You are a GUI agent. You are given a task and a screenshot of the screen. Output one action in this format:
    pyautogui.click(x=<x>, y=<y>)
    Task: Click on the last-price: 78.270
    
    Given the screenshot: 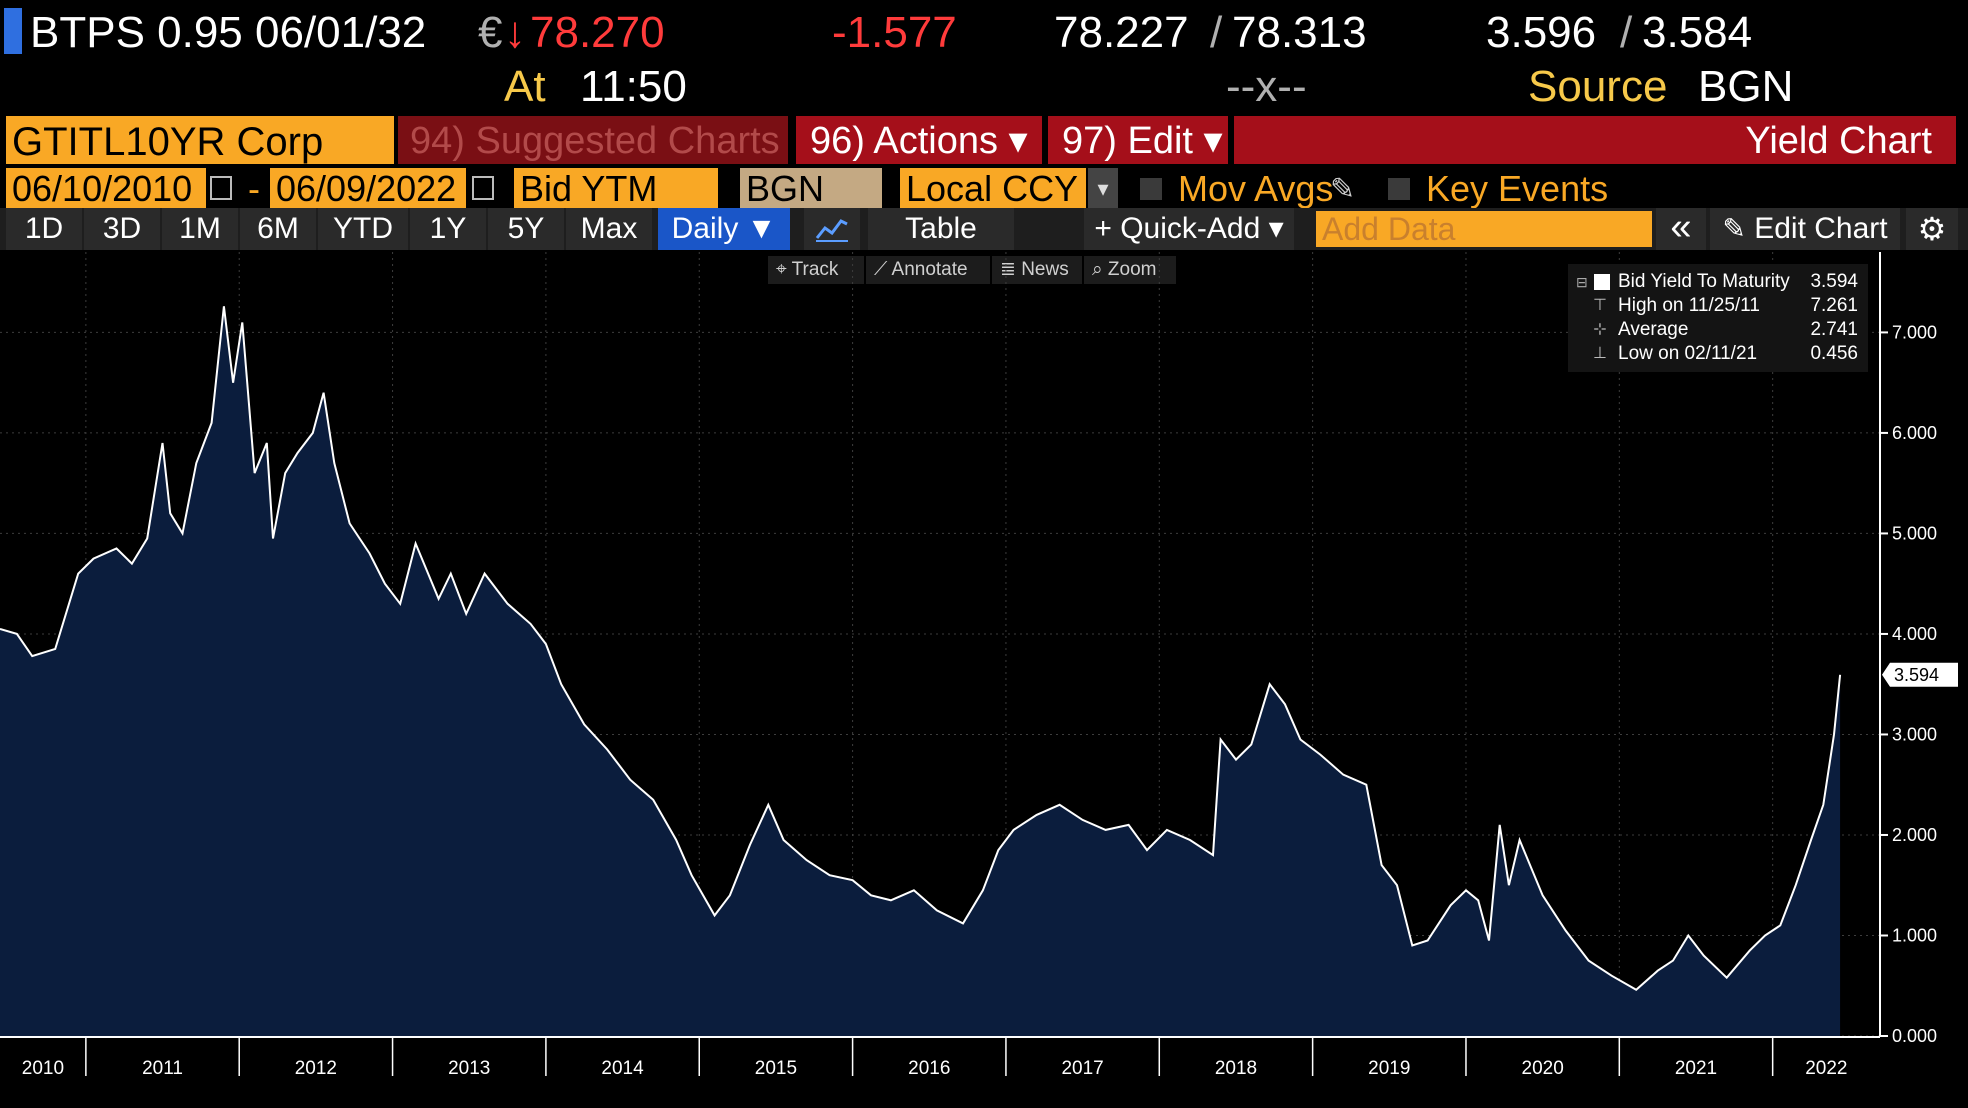 What is the action you would take?
    pyautogui.click(x=597, y=32)
    